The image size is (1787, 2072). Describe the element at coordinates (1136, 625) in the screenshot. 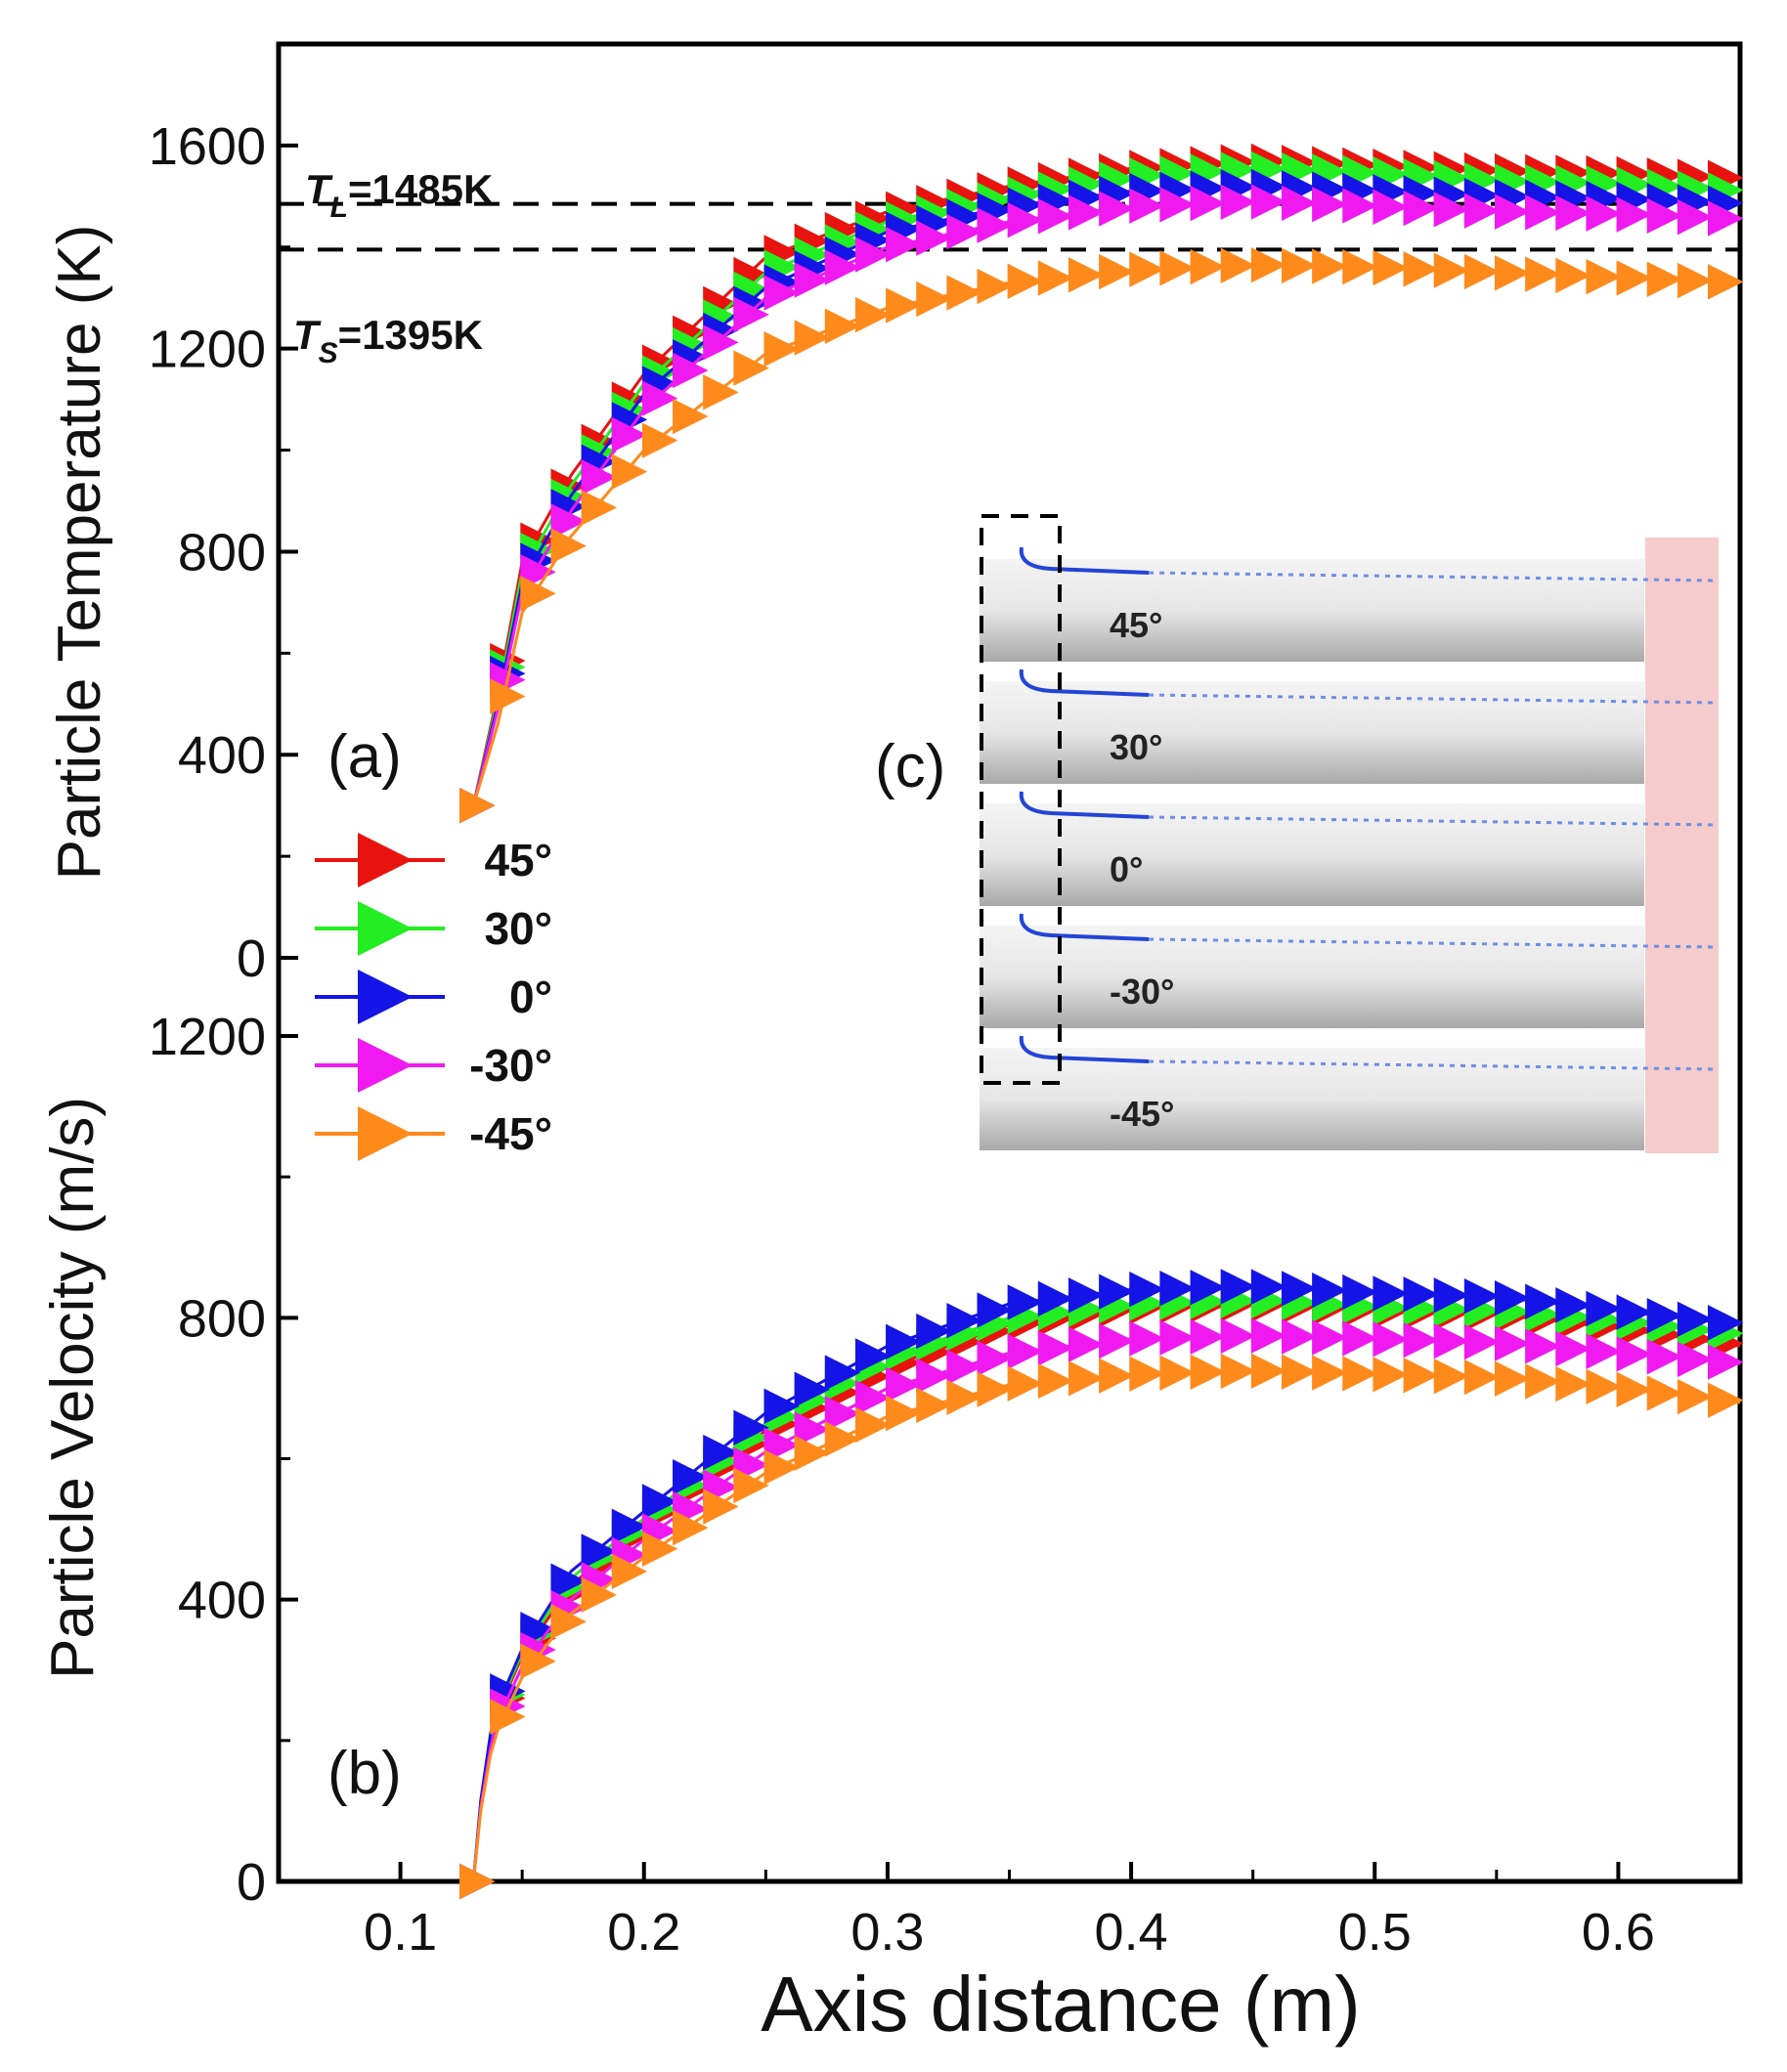

I see `inset-angle-label: 45°` at that location.